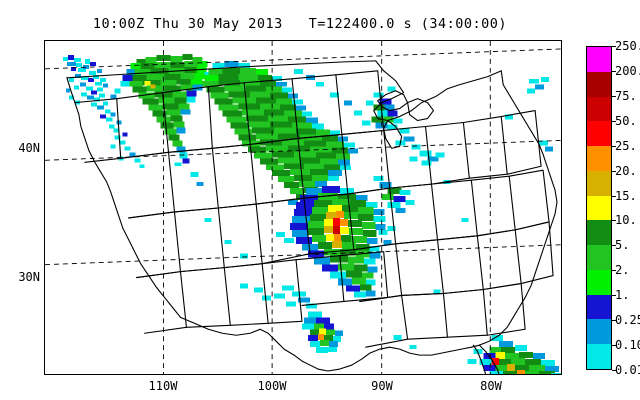 The image size is (640, 400). I want to click on precip-region-texas-panhandle-cell, so click(322, 332).